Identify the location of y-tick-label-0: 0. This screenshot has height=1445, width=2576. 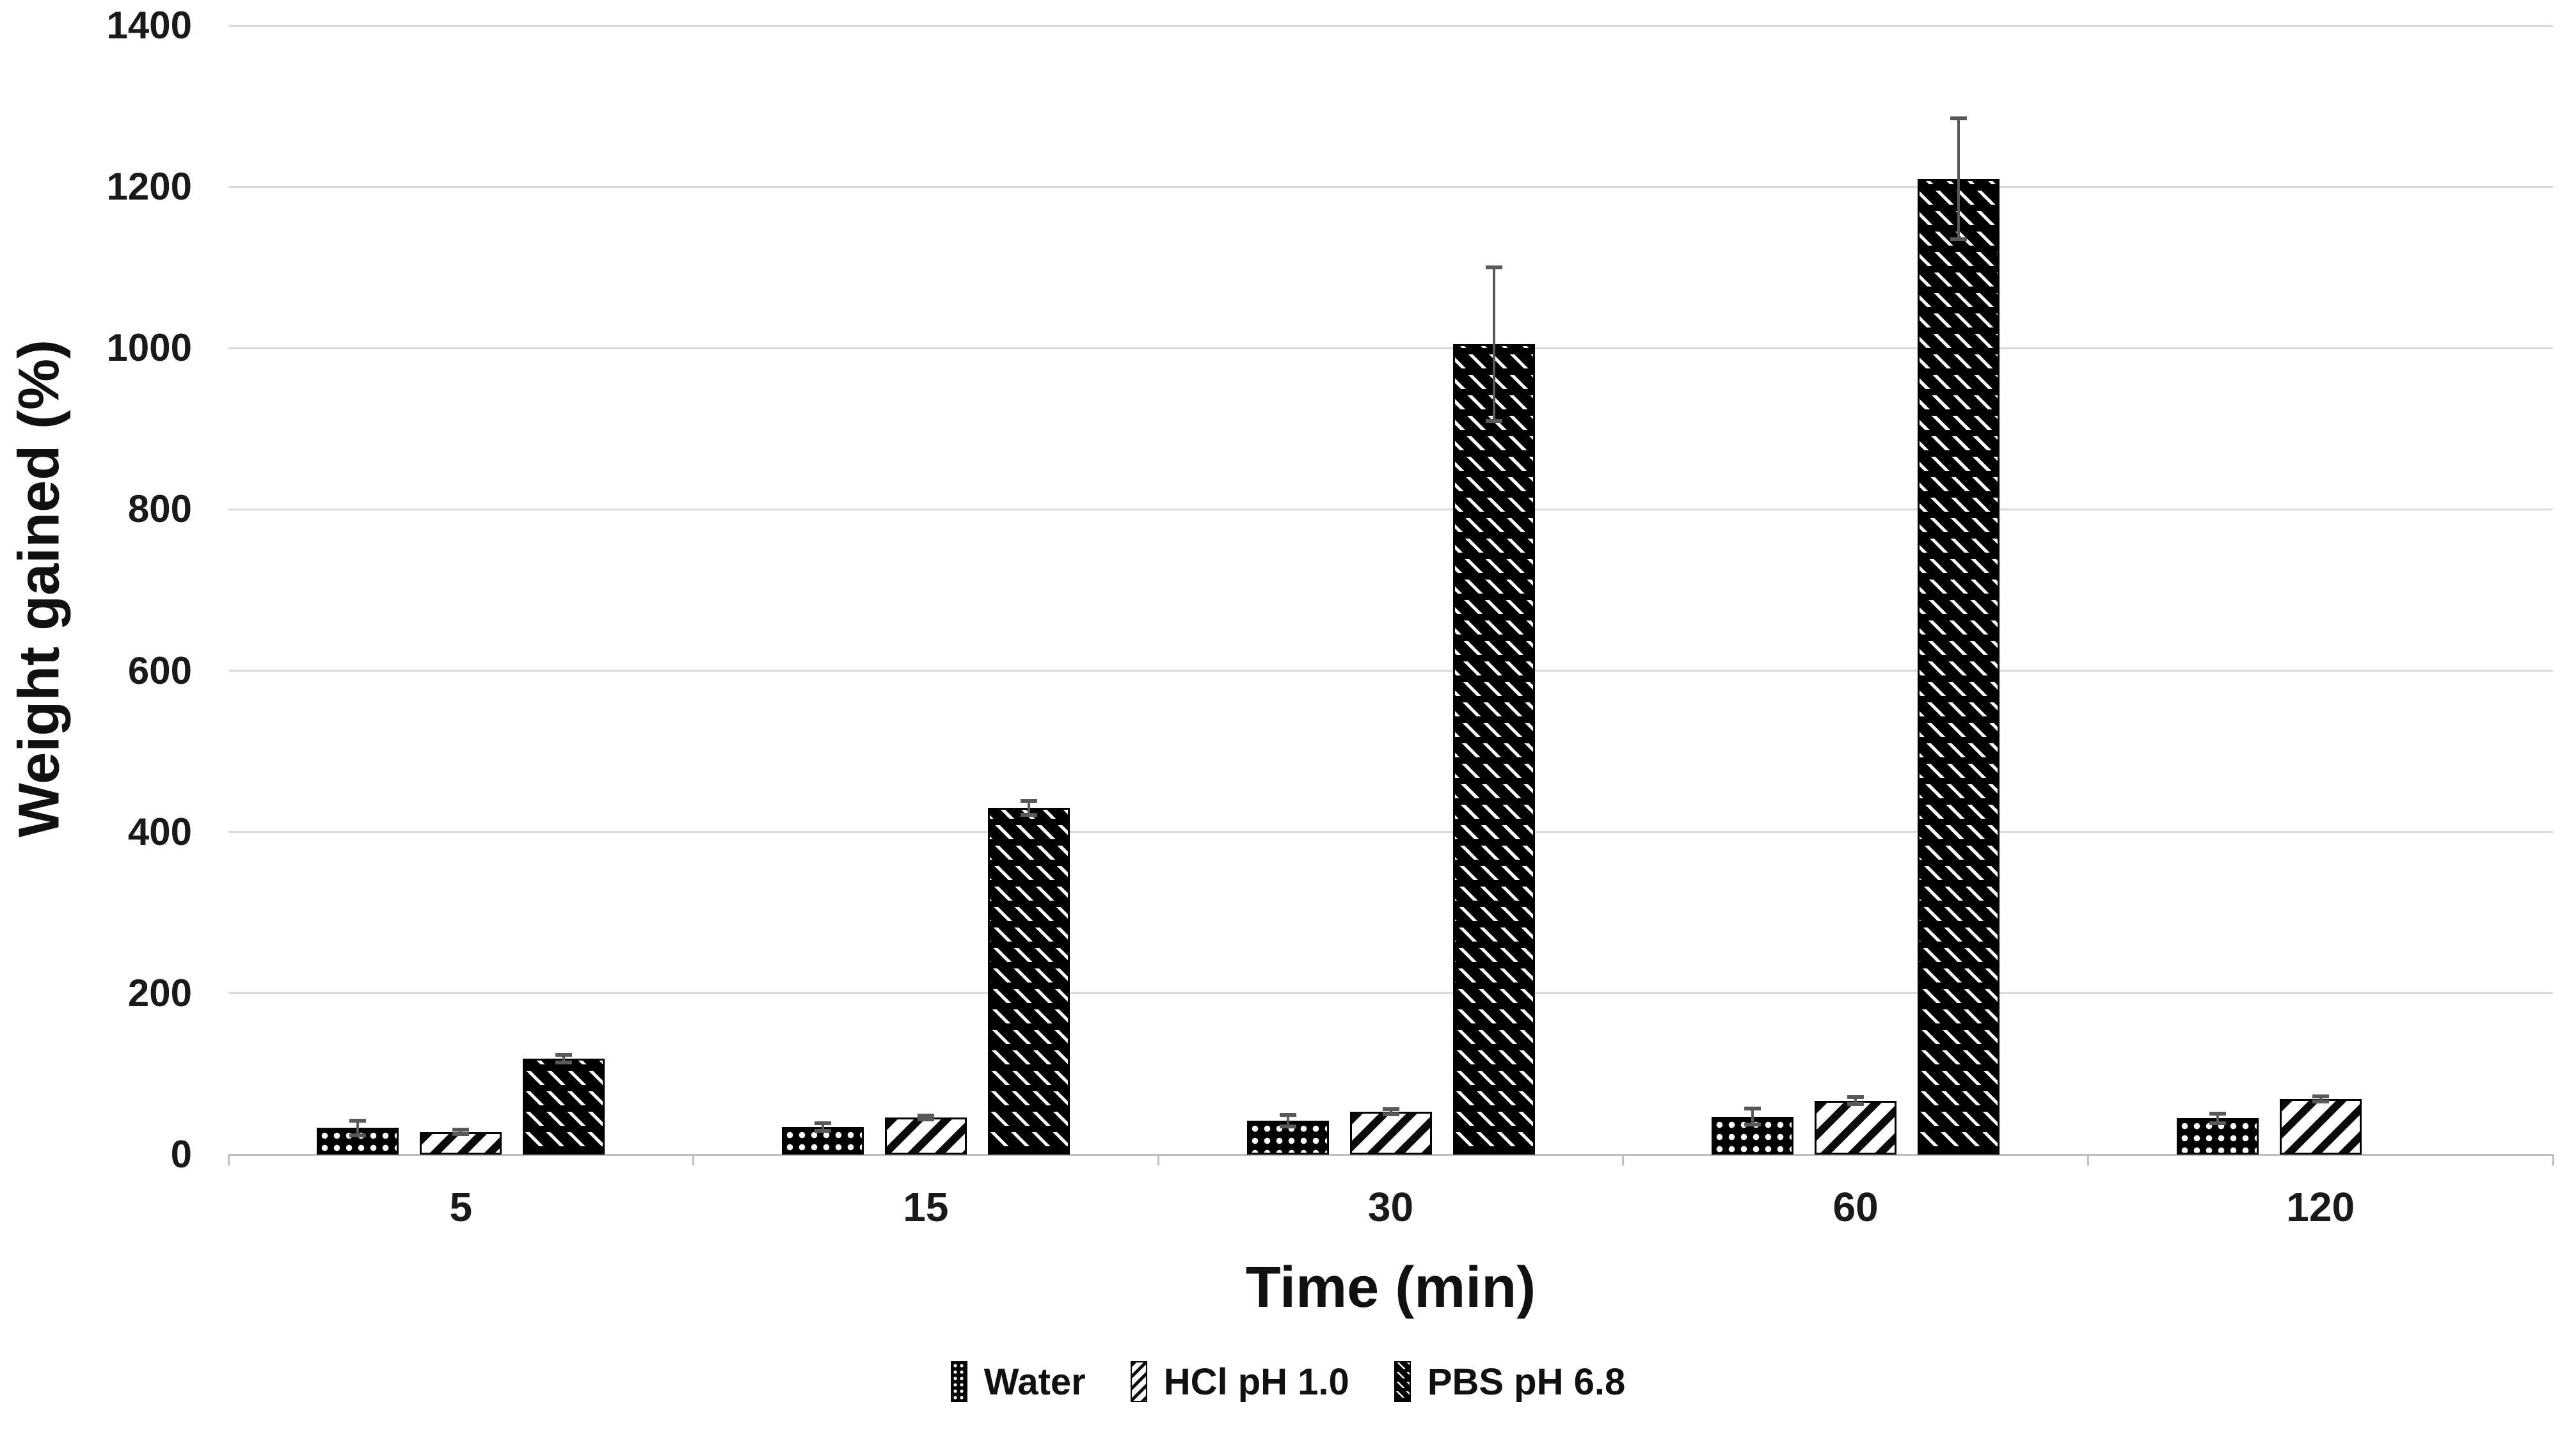
(181, 1154).